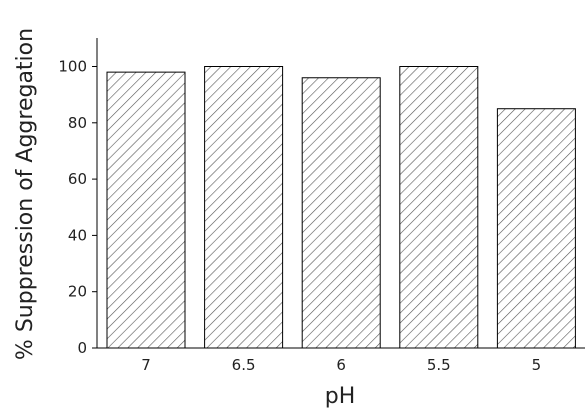  I want to click on y-tick-label-60: 60, so click(77, 179).